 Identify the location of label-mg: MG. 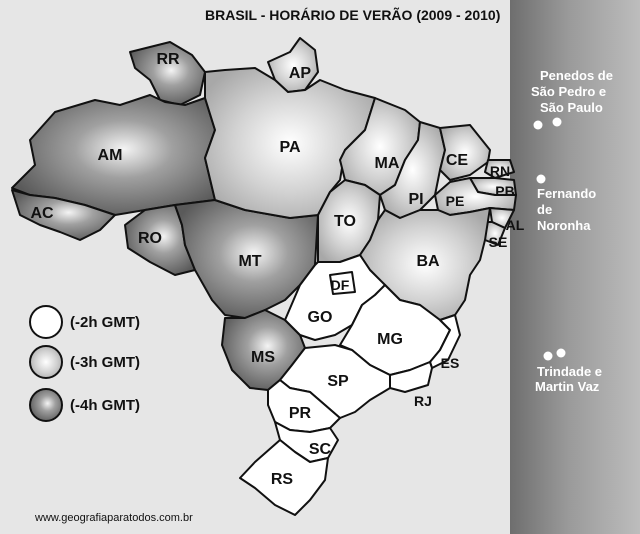
(390, 339).